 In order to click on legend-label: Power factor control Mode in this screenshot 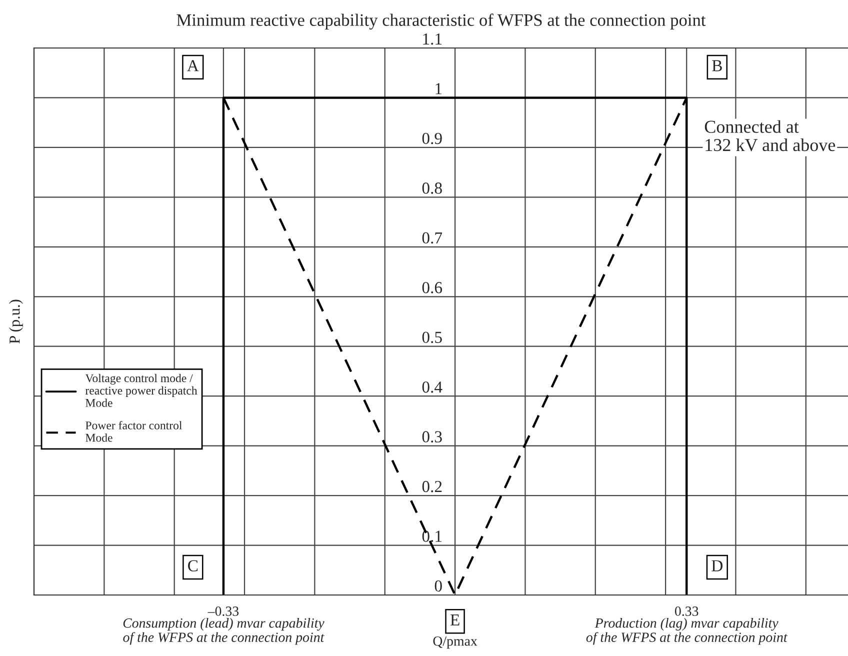, I will do `click(134, 431)`.